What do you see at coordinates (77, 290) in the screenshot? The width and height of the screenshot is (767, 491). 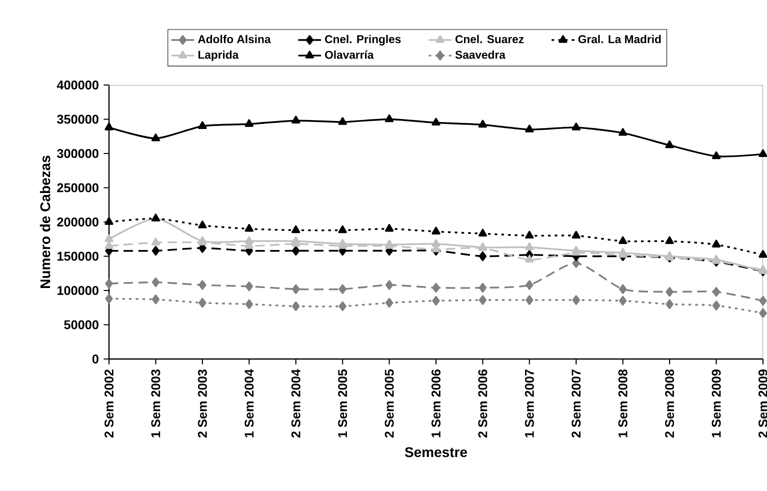 I see `y-tick-label: 100000` at bounding box center [77, 290].